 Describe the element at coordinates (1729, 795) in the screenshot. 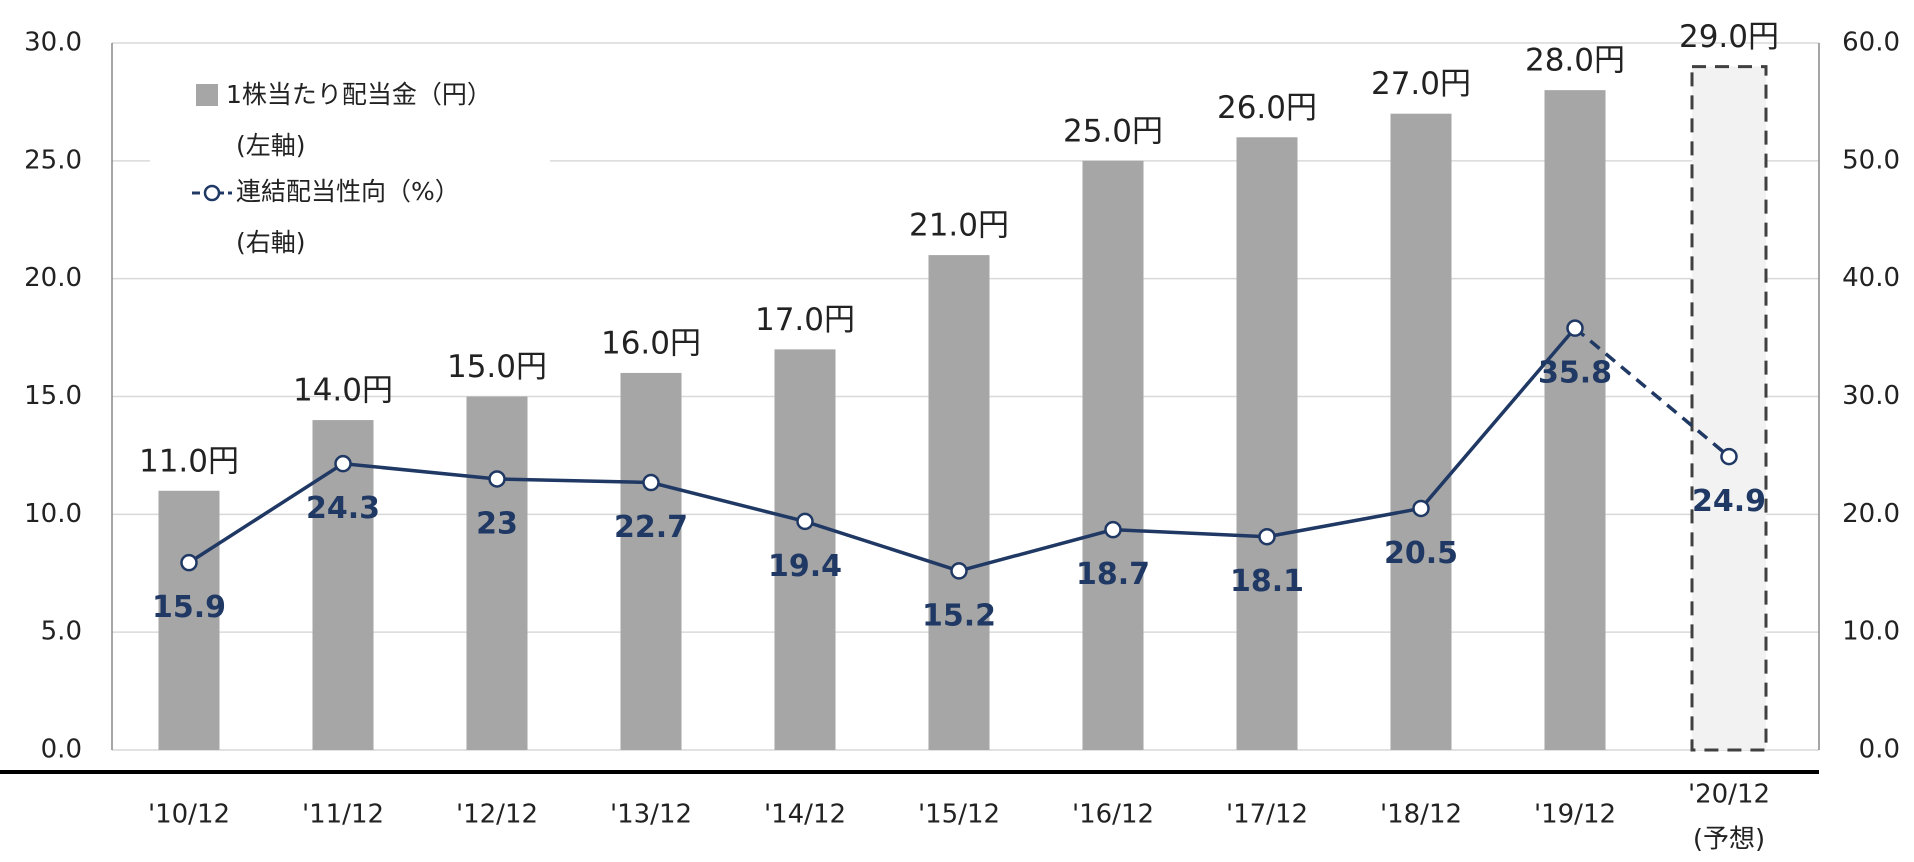

I see `x-tick-label: '20/12` at that location.